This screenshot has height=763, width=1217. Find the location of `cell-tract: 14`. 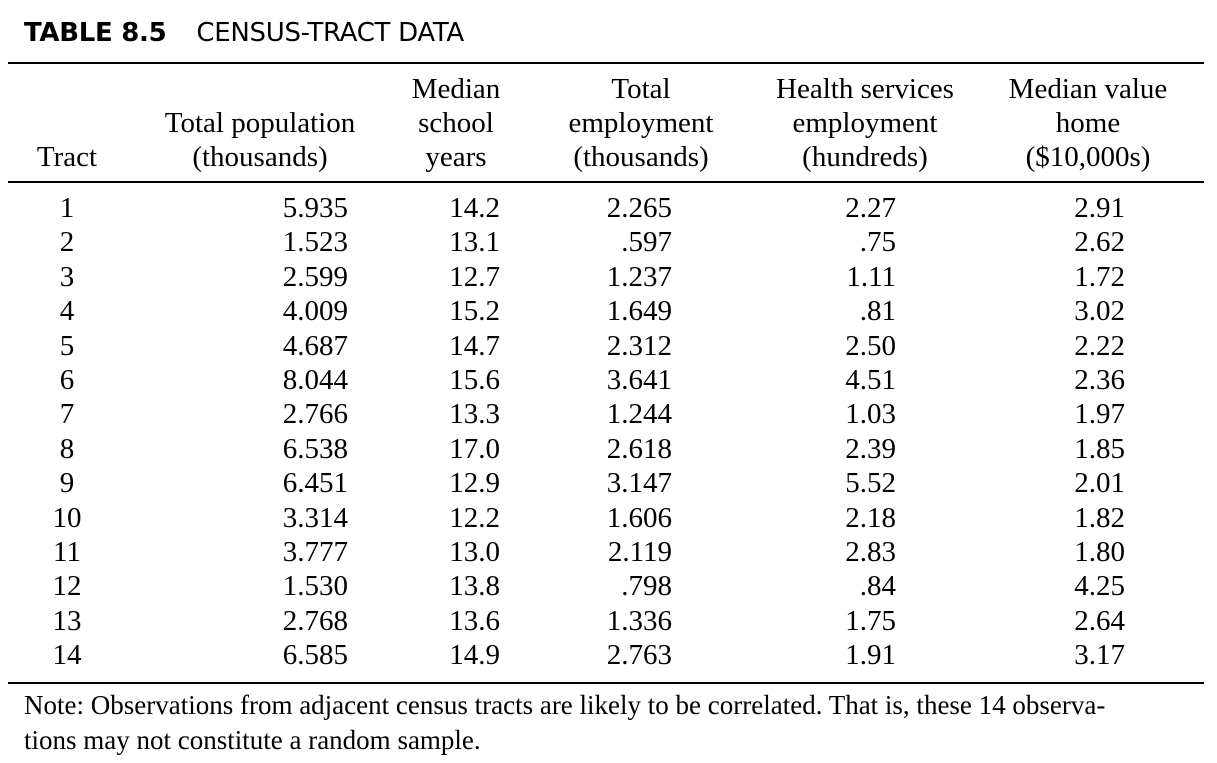

cell-tract: 14 is located at coordinates (67, 655).